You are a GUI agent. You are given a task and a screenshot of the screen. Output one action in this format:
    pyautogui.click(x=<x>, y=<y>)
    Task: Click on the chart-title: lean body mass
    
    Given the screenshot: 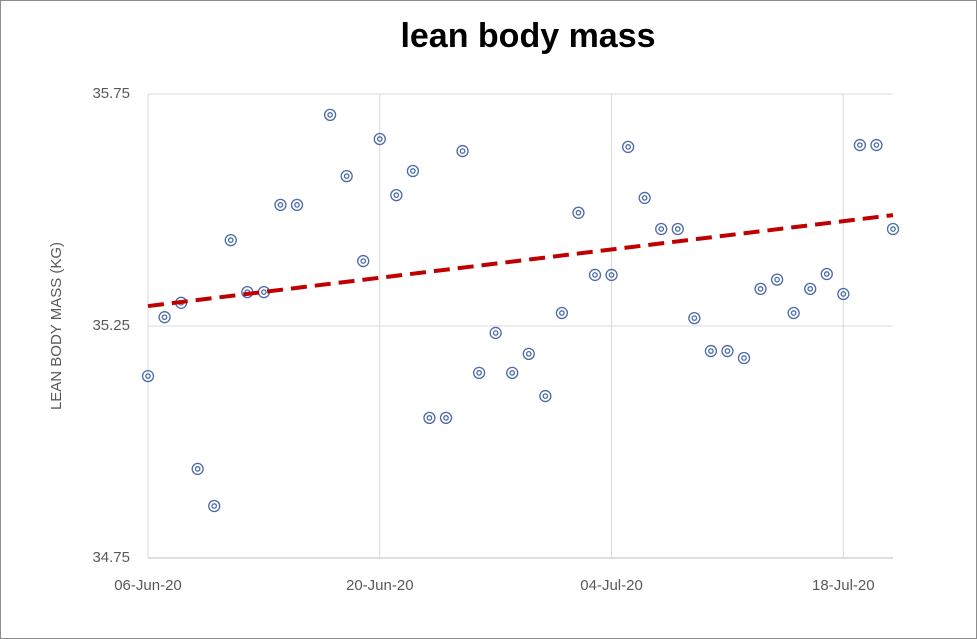 What is the action you would take?
    pyautogui.click(x=527, y=36)
    